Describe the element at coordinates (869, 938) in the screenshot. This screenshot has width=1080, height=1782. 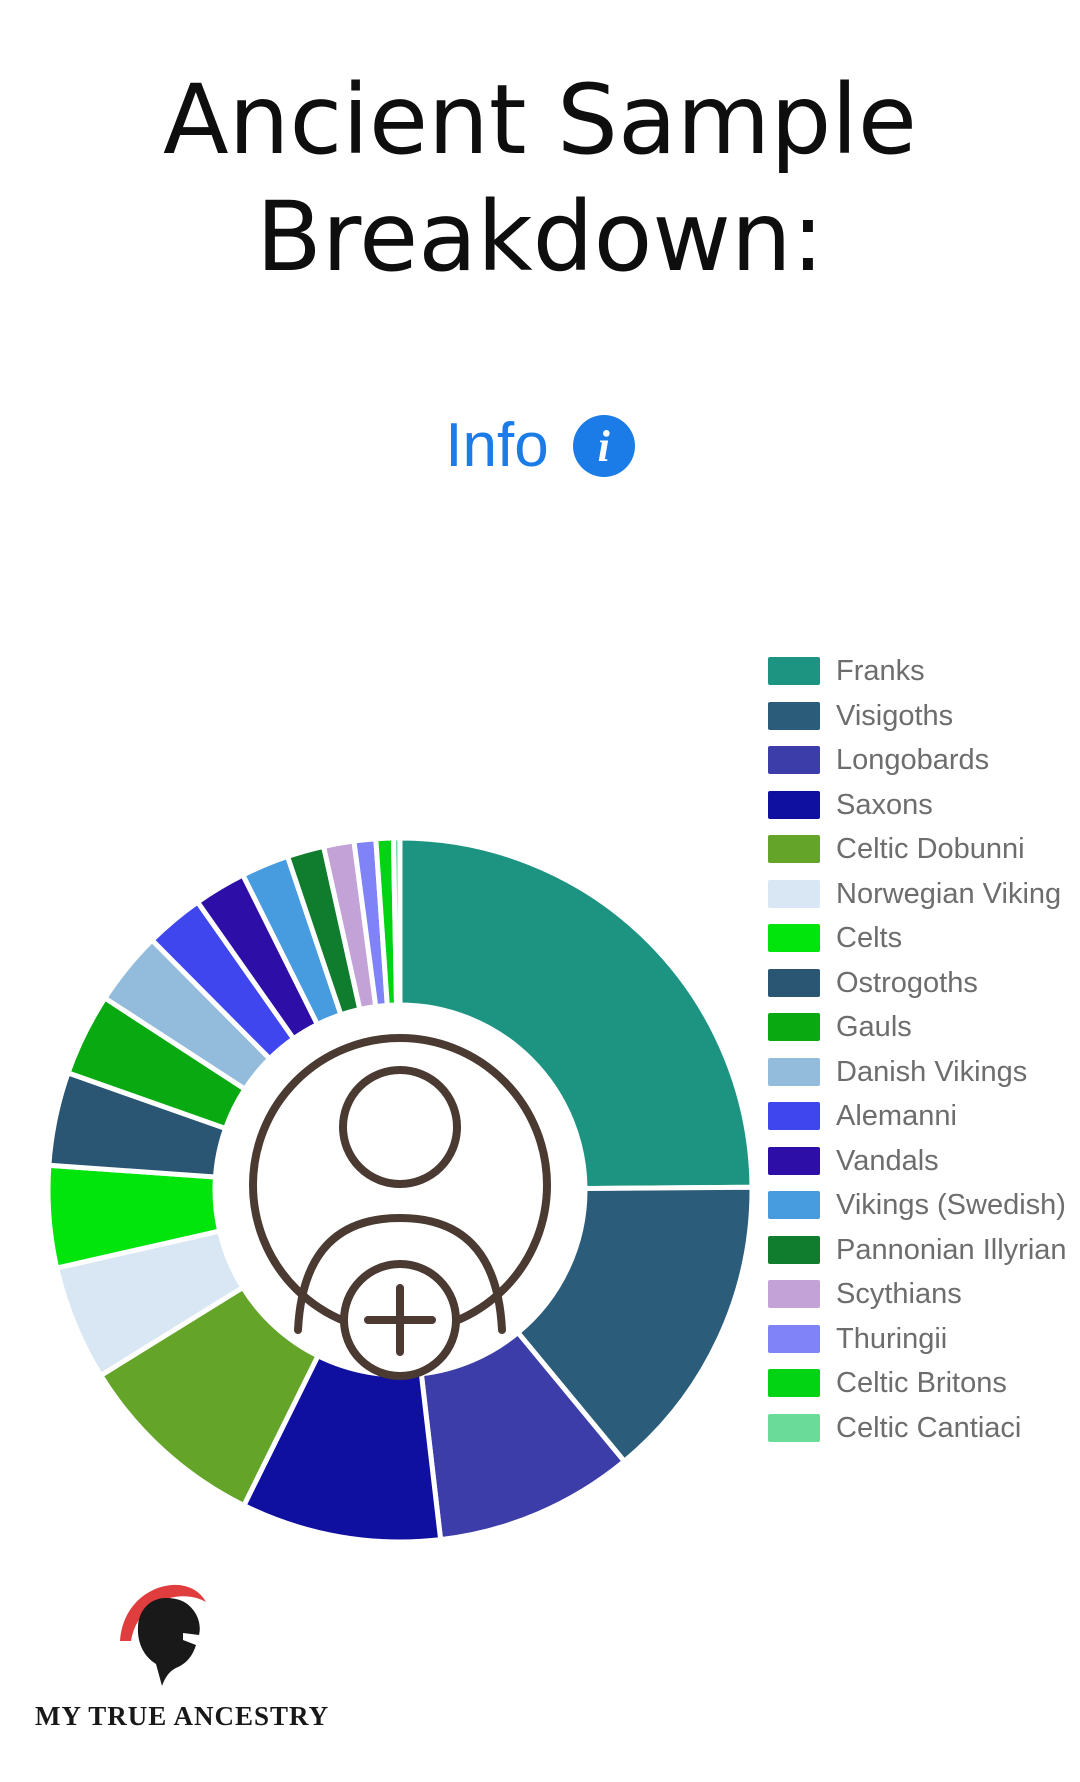
I see `legend-label: Celts` at that location.